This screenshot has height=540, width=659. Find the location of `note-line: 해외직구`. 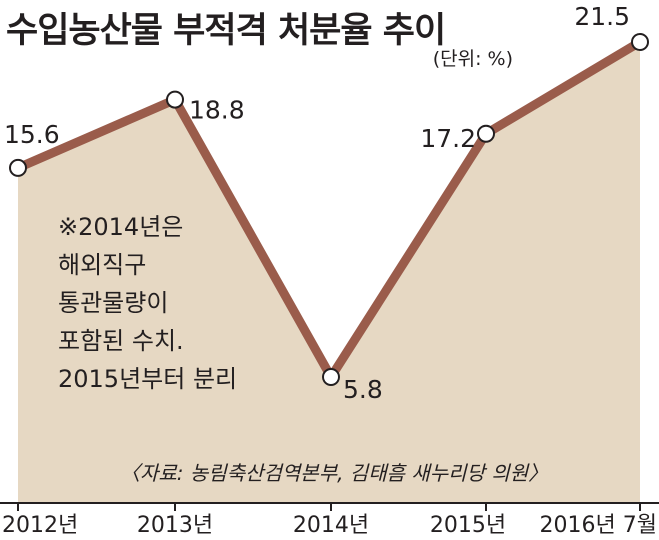

note-line: 해외직구 is located at coordinates (102, 265).